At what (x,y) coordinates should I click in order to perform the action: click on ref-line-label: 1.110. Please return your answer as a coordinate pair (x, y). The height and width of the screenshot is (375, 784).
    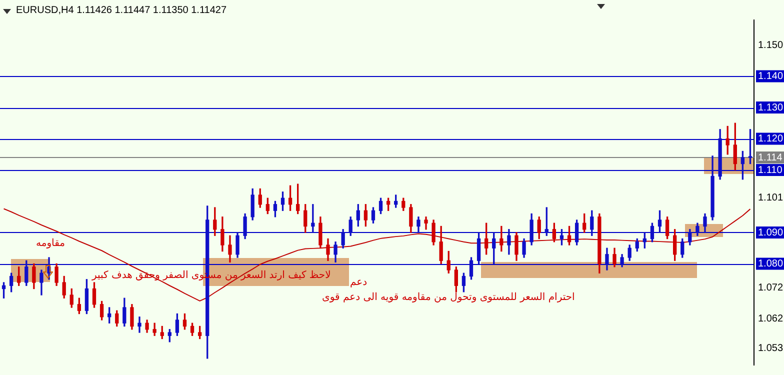
    Looking at the image, I should click on (770, 170).